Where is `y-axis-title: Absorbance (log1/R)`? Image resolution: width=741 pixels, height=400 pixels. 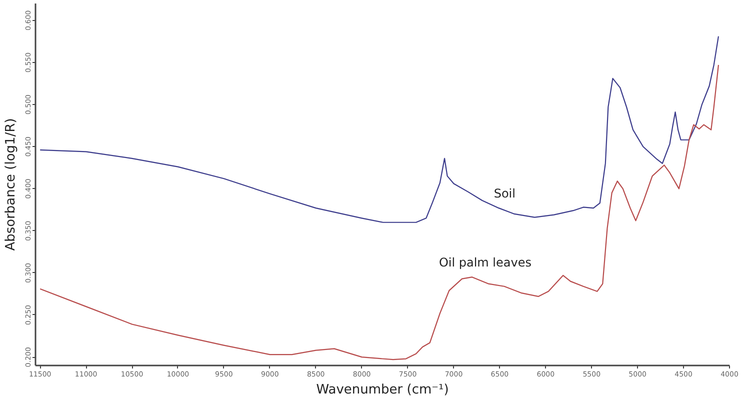 y-axis-title: Absorbance (log1/R) is located at coordinates (11, 184).